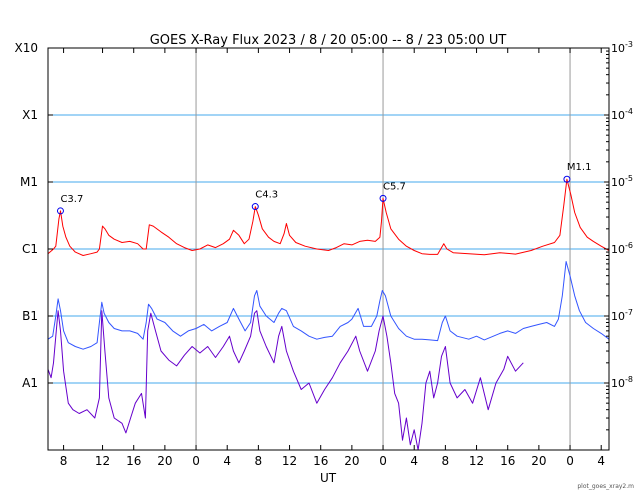  Describe the element at coordinates (579, 167) in the screenshot. I see `flare-label: M1.1` at that location.